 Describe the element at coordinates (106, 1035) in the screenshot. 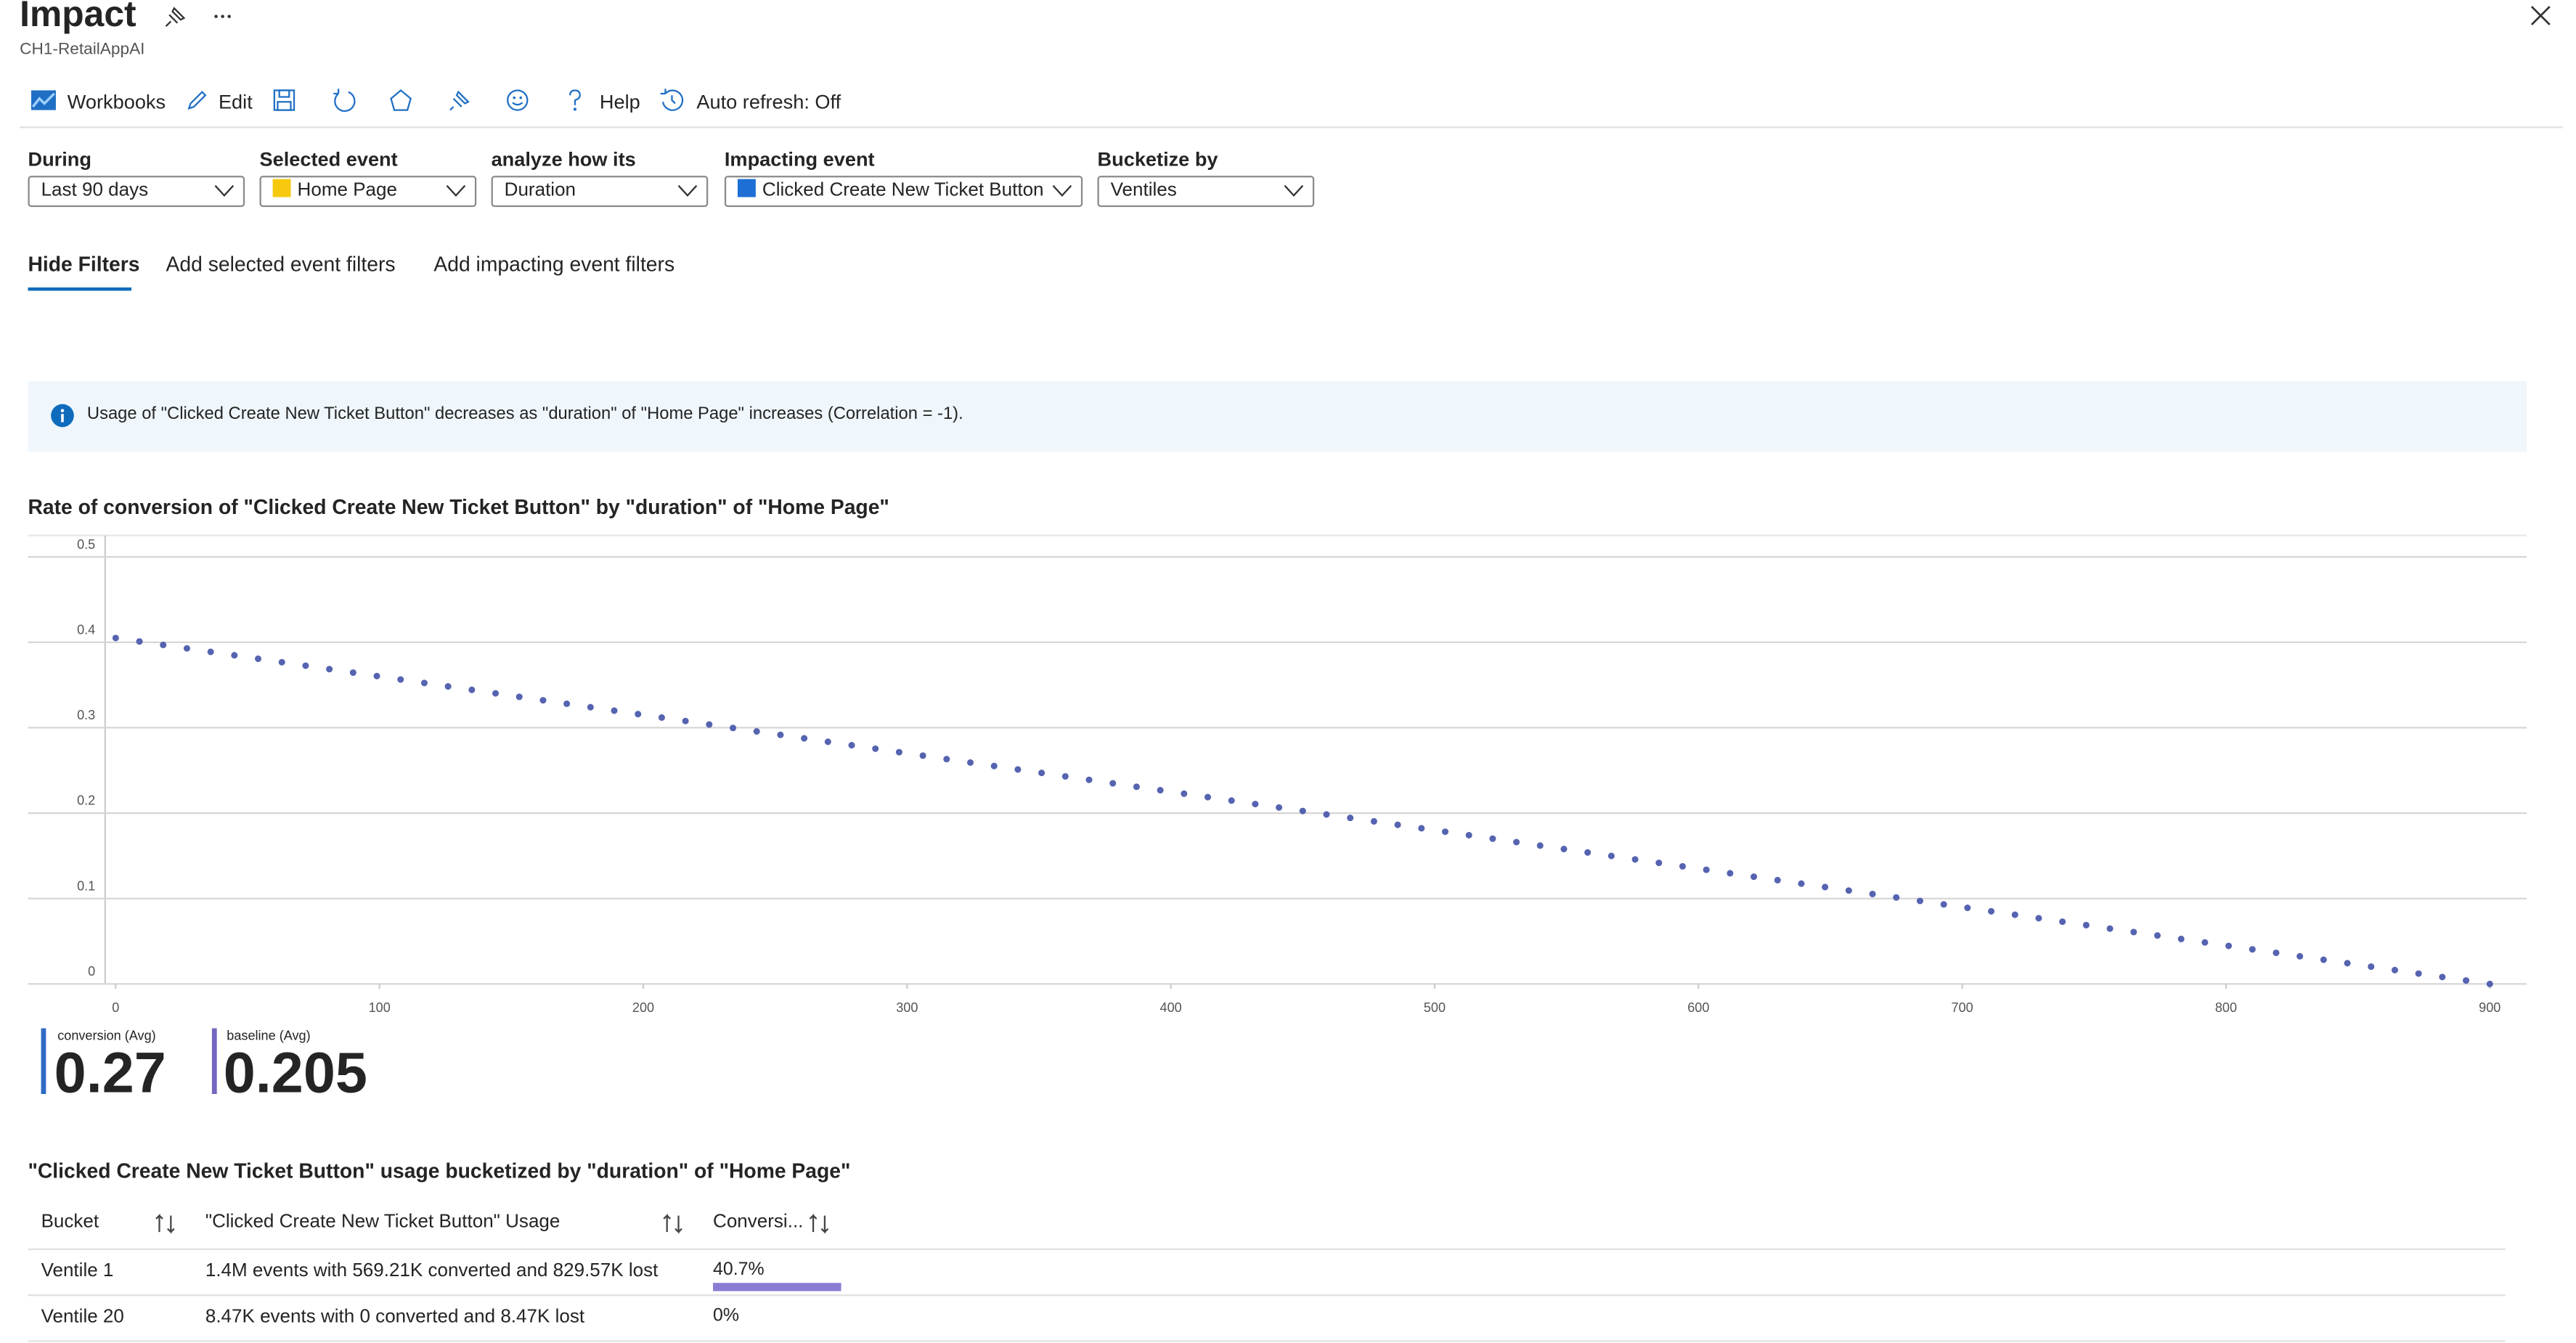

I see `metric-label: conversion (Avg)` at that location.